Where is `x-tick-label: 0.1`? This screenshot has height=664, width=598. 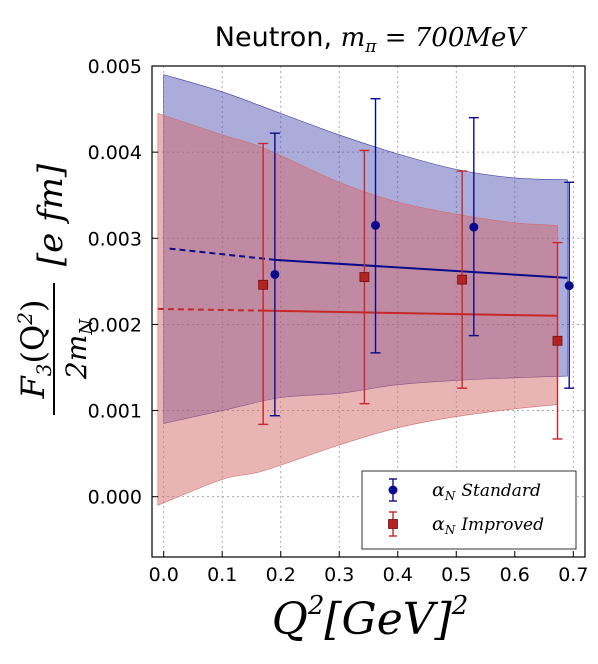 x-tick-label: 0.1 is located at coordinates (222, 575).